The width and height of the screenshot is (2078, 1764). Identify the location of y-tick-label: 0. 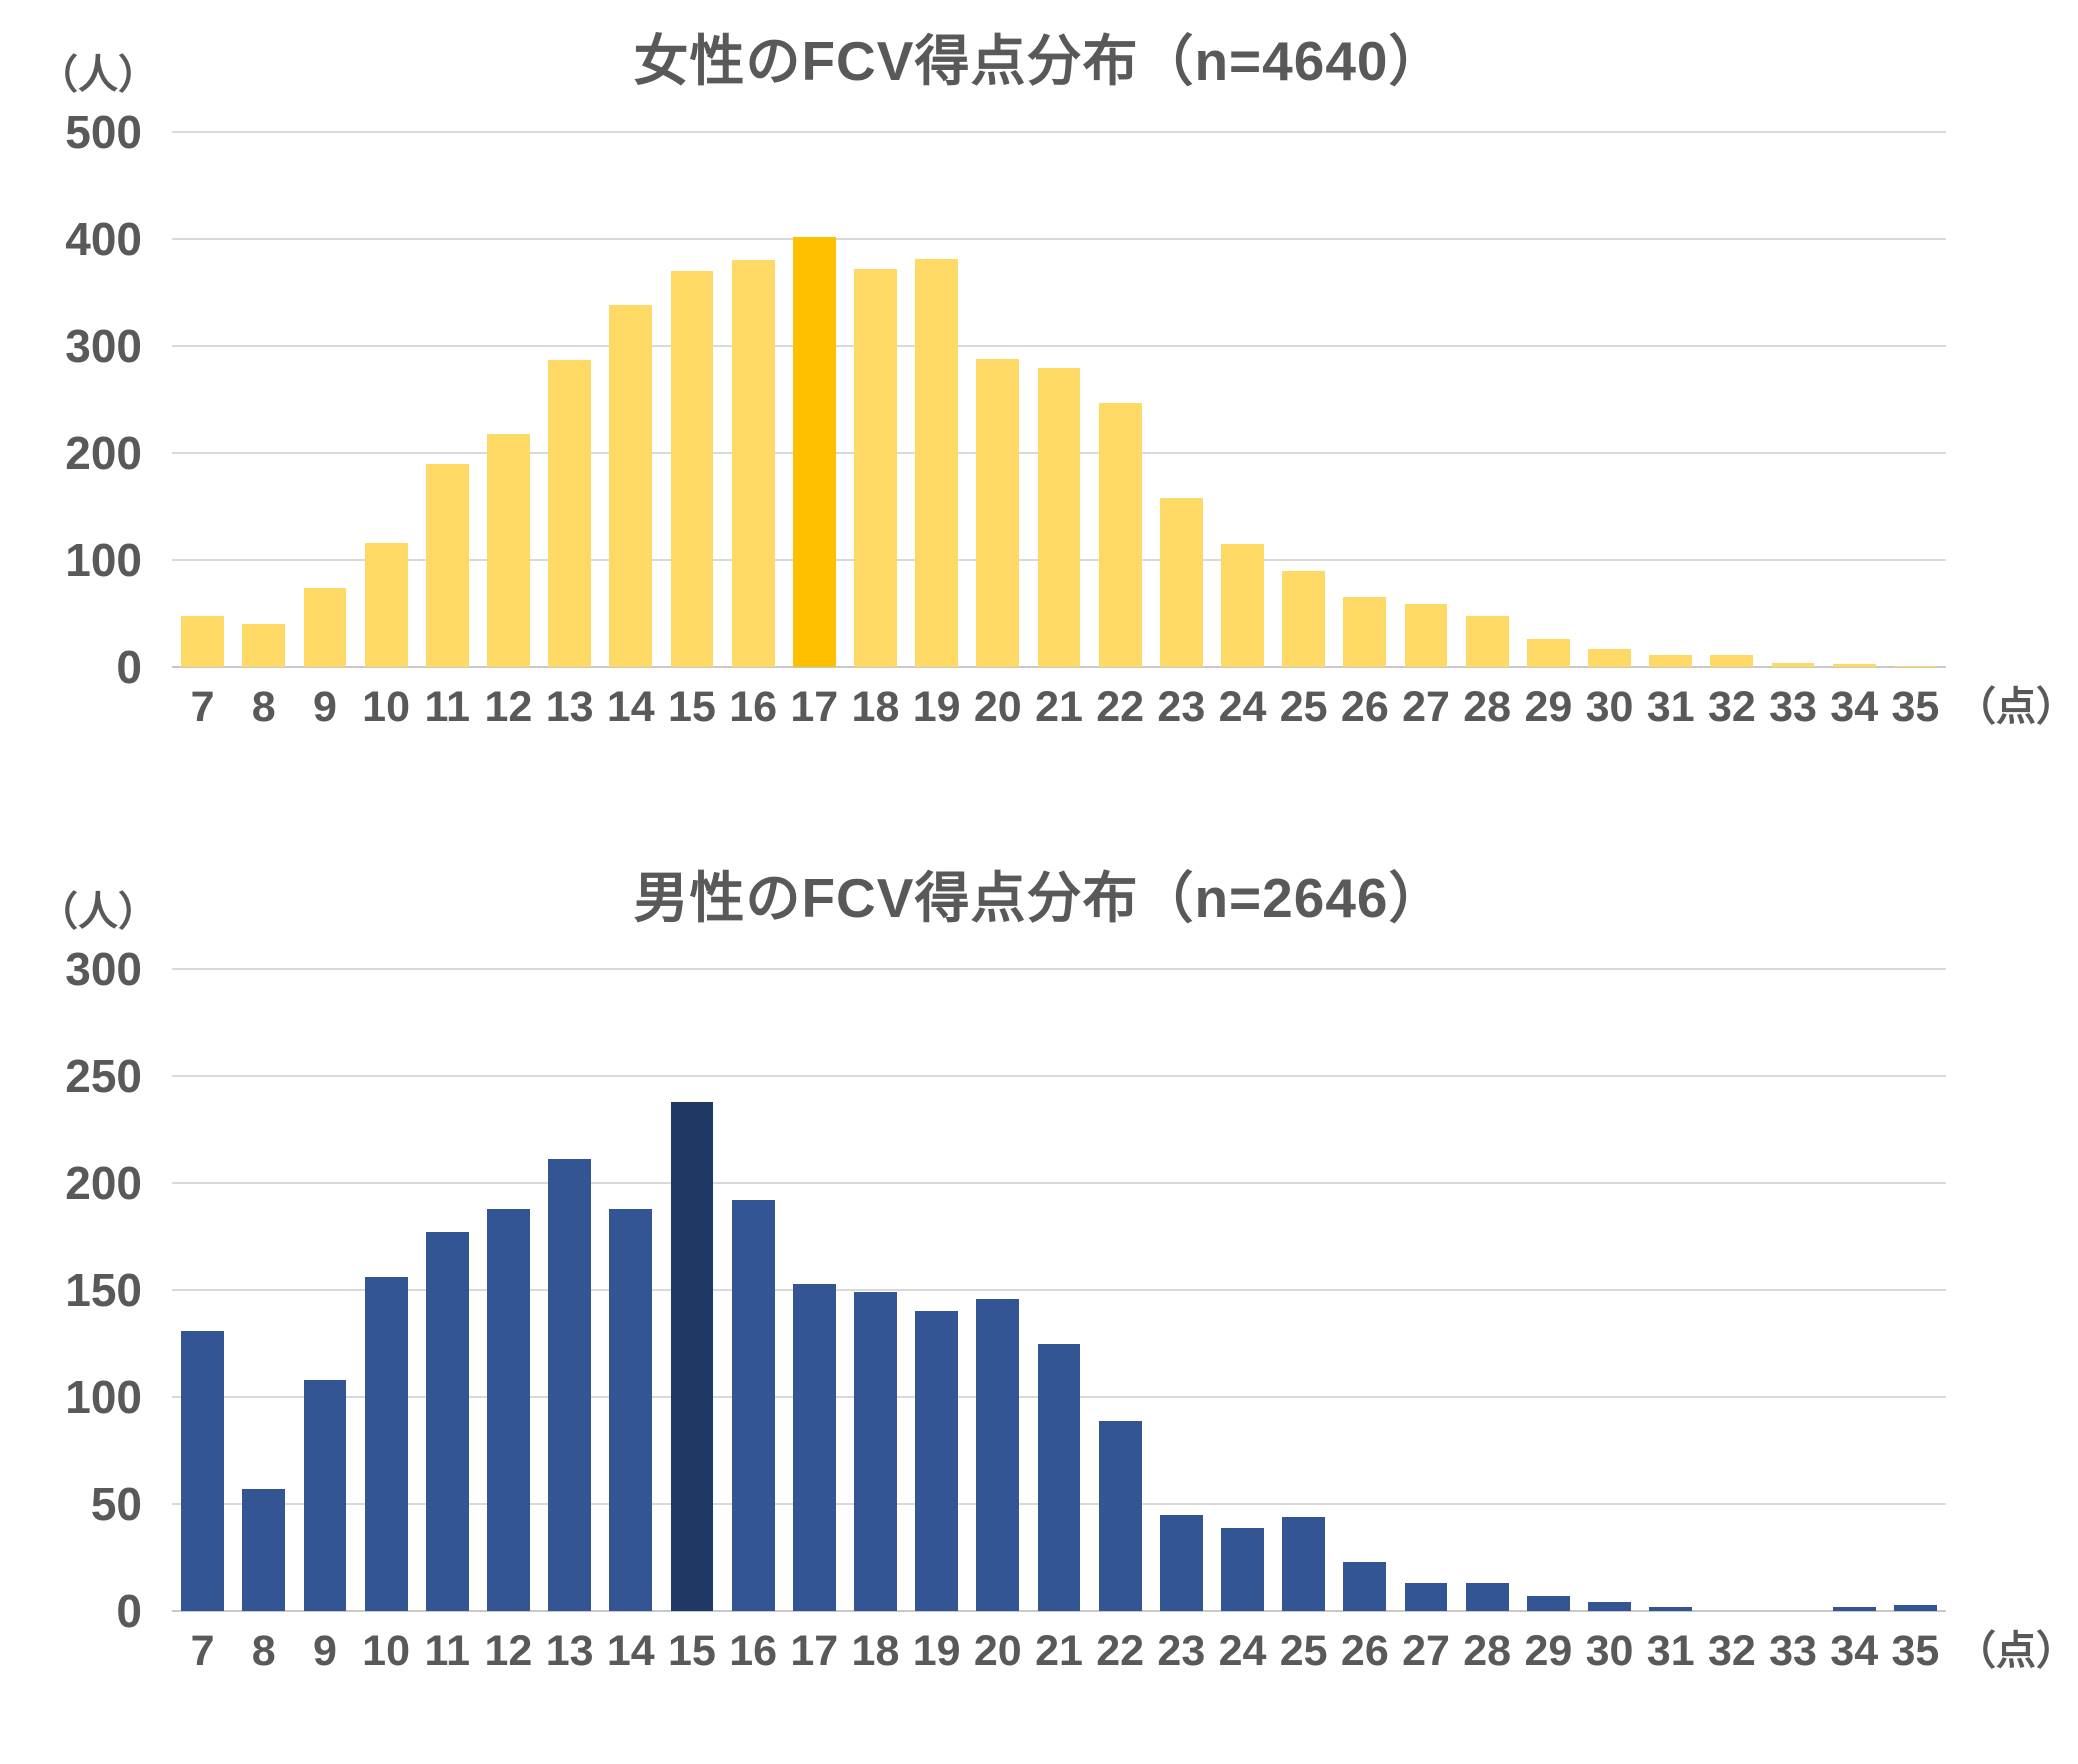
(129, 1611).